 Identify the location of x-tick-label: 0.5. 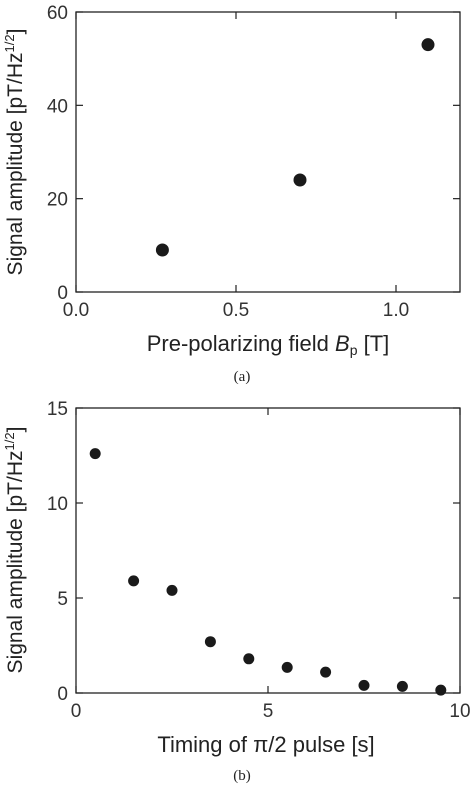
(236, 310).